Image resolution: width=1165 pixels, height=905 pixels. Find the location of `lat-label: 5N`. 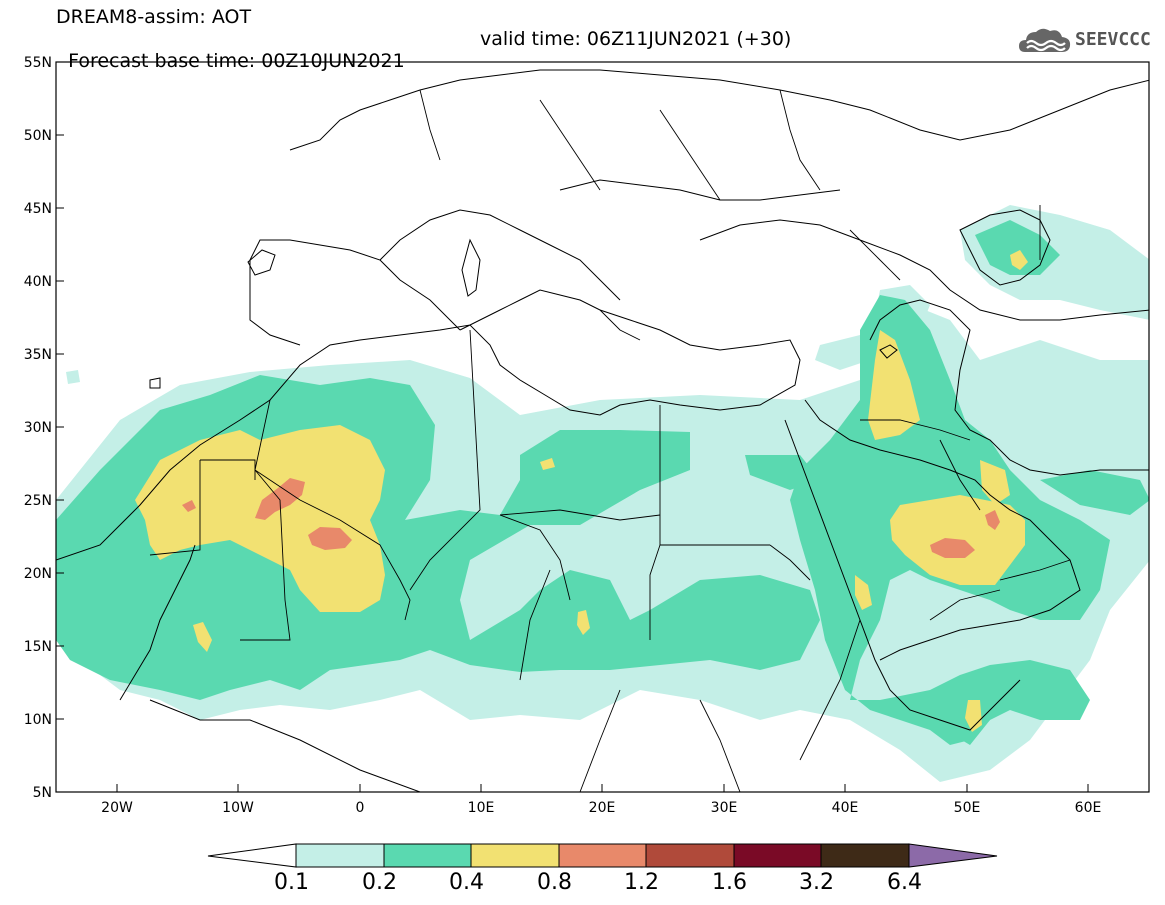

lat-label: 5N is located at coordinates (42, 793).